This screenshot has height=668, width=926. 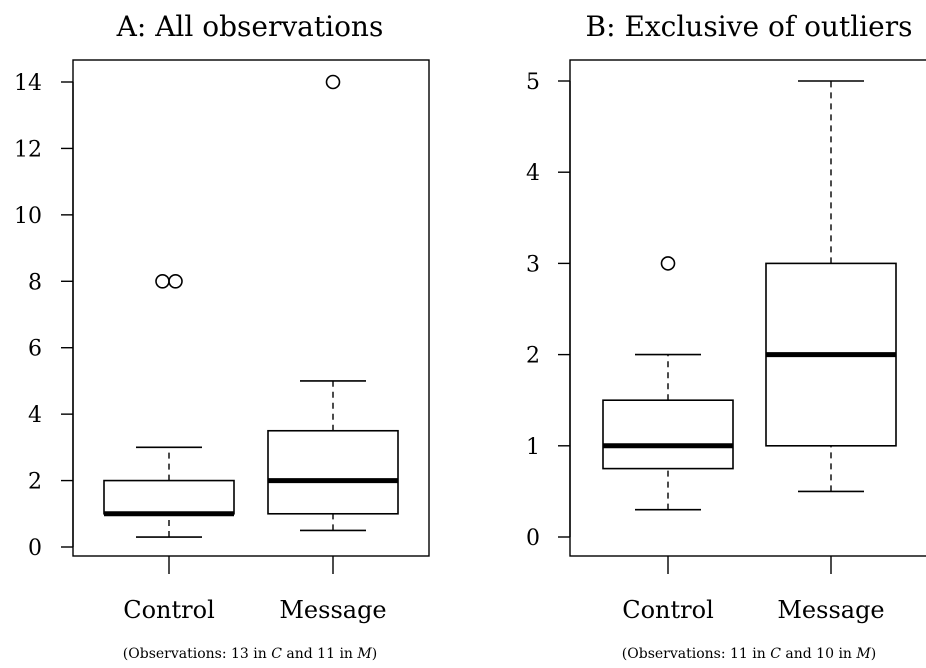 What do you see at coordinates (533, 538) in the screenshot?
I see `panel-b-y-tick-label: 0` at bounding box center [533, 538].